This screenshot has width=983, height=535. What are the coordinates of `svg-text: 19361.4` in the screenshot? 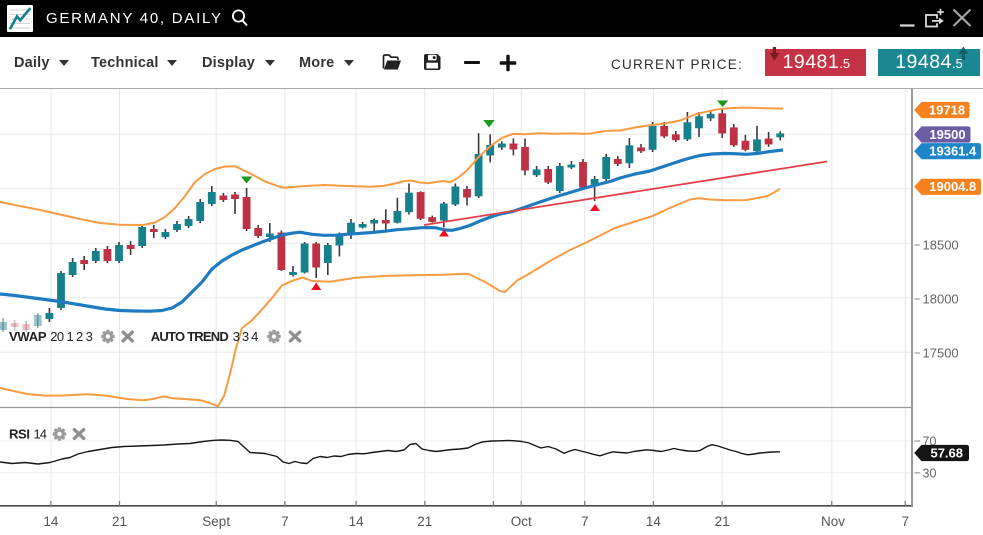 It's located at (953, 151).